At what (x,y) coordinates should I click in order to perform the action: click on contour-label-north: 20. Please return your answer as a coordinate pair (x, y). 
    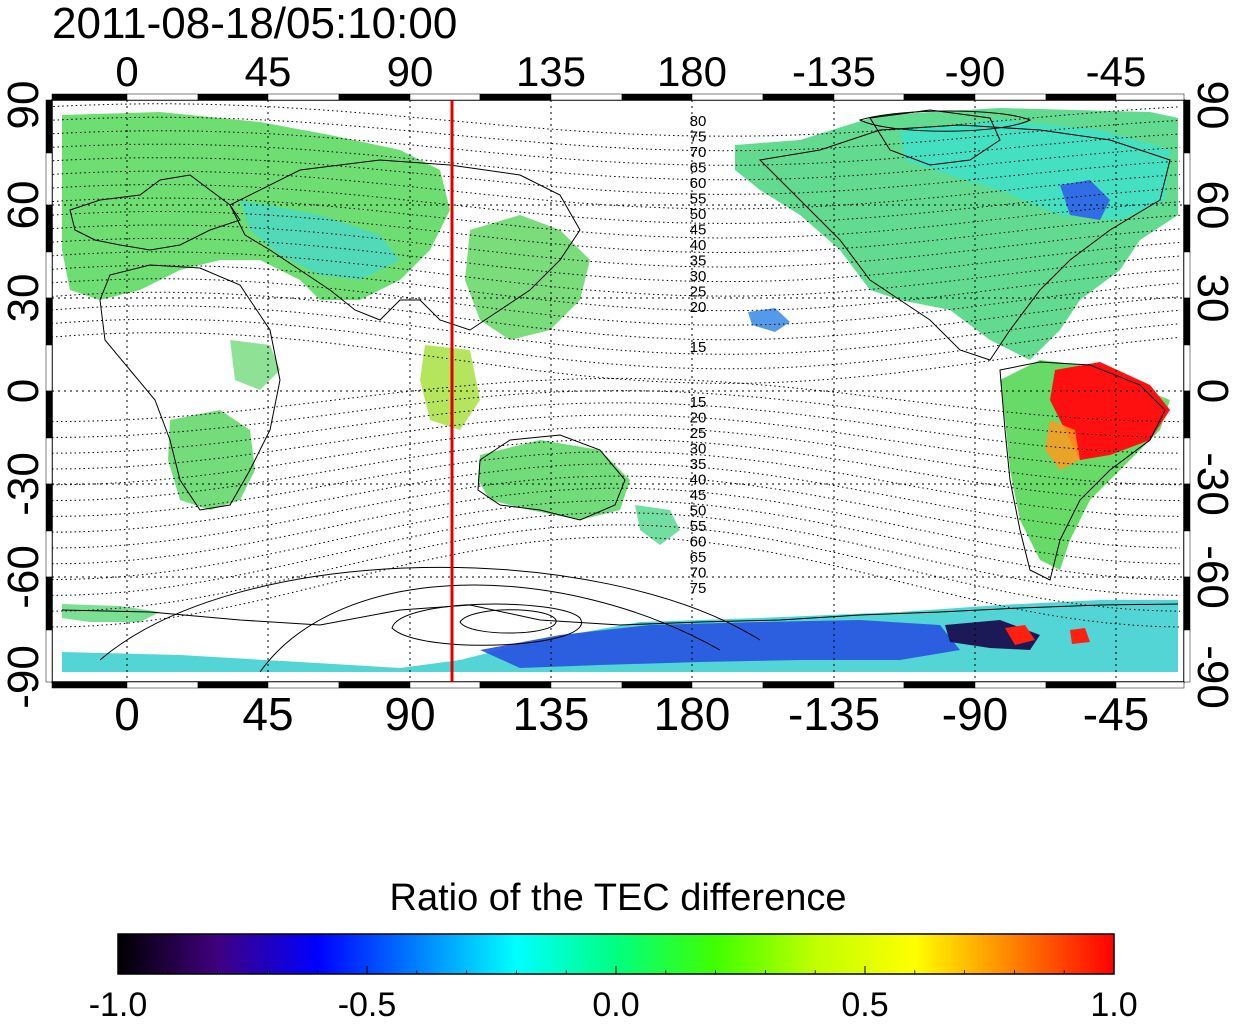
    Looking at the image, I should click on (698, 307).